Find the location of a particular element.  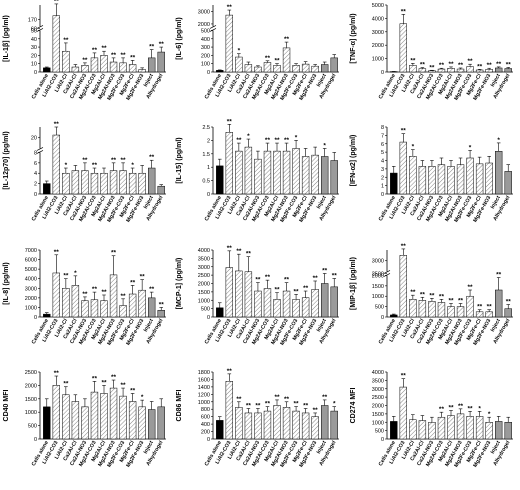

y-axis-label: [IL-6] (pg/ml) is located at coordinates (179, 38).